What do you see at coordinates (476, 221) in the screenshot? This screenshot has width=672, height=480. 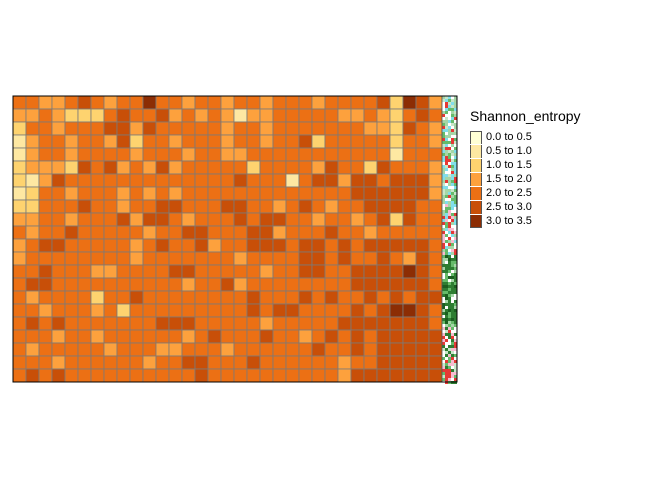 I see `legend-swatch` at bounding box center [476, 221].